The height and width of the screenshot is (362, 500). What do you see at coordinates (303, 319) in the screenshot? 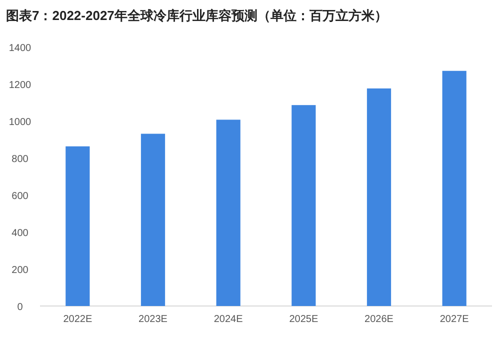
I see `x-tick-label: 2025E` at bounding box center [303, 319].